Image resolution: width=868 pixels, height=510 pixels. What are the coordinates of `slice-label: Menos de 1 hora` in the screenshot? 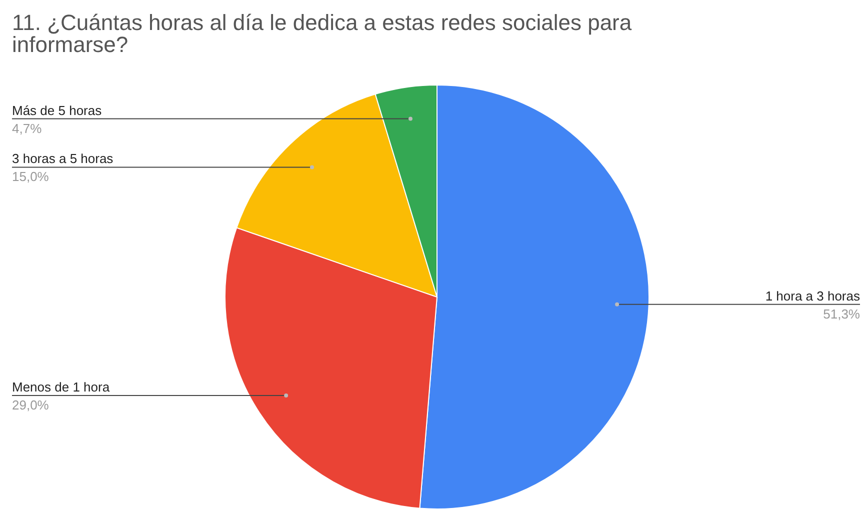 It's located at (61, 386).